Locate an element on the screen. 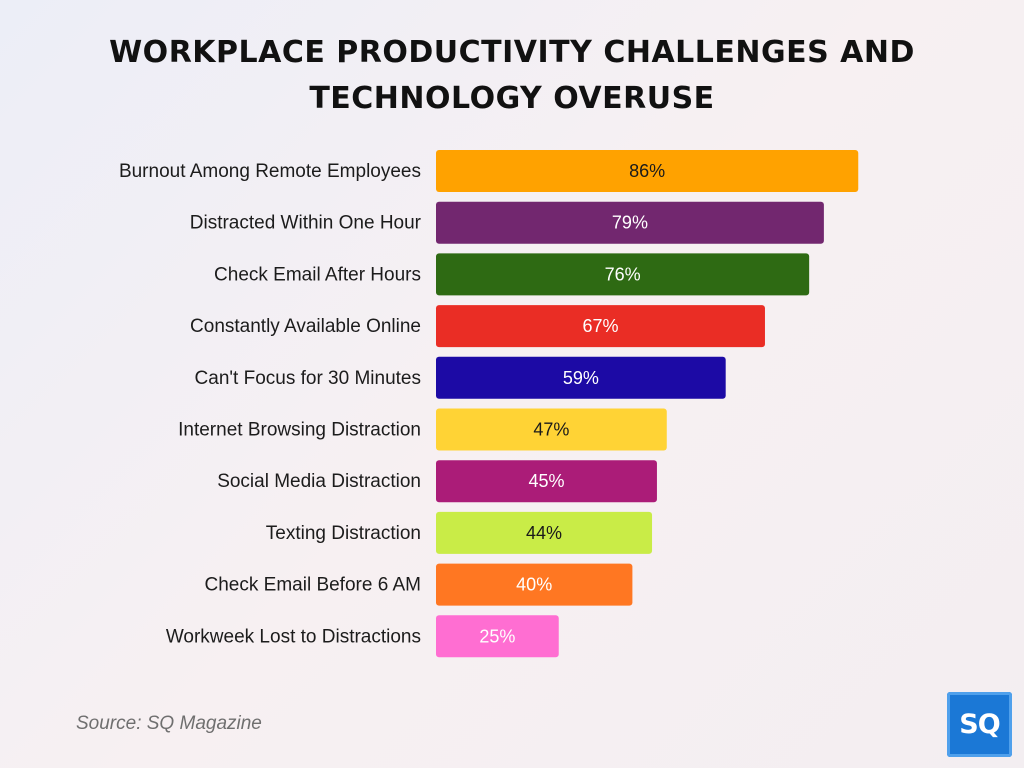  value-label: 79% is located at coordinates (630, 223).